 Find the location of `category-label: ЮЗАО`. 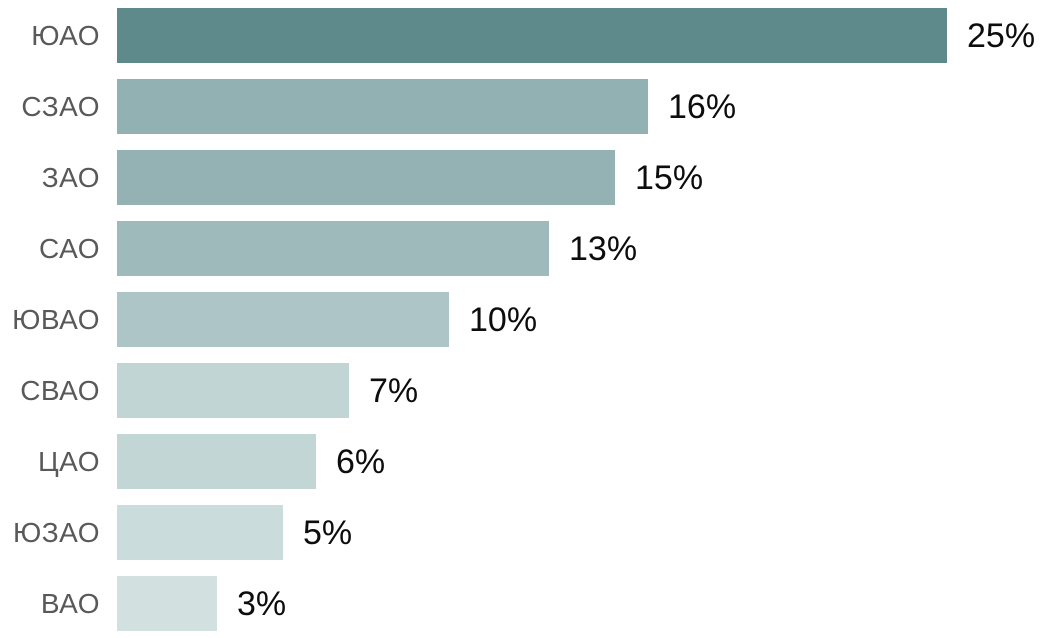

category-label: ЮЗАО is located at coordinates (56, 532).